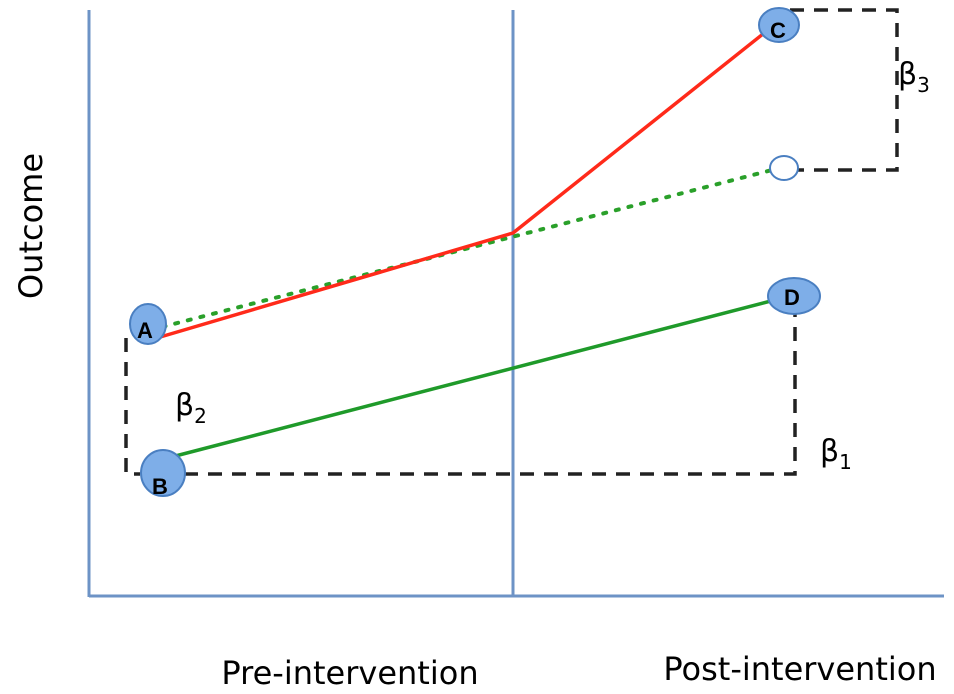 The image size is (954, 694). I want to click on beta2-label: β2, so click(191, 408).